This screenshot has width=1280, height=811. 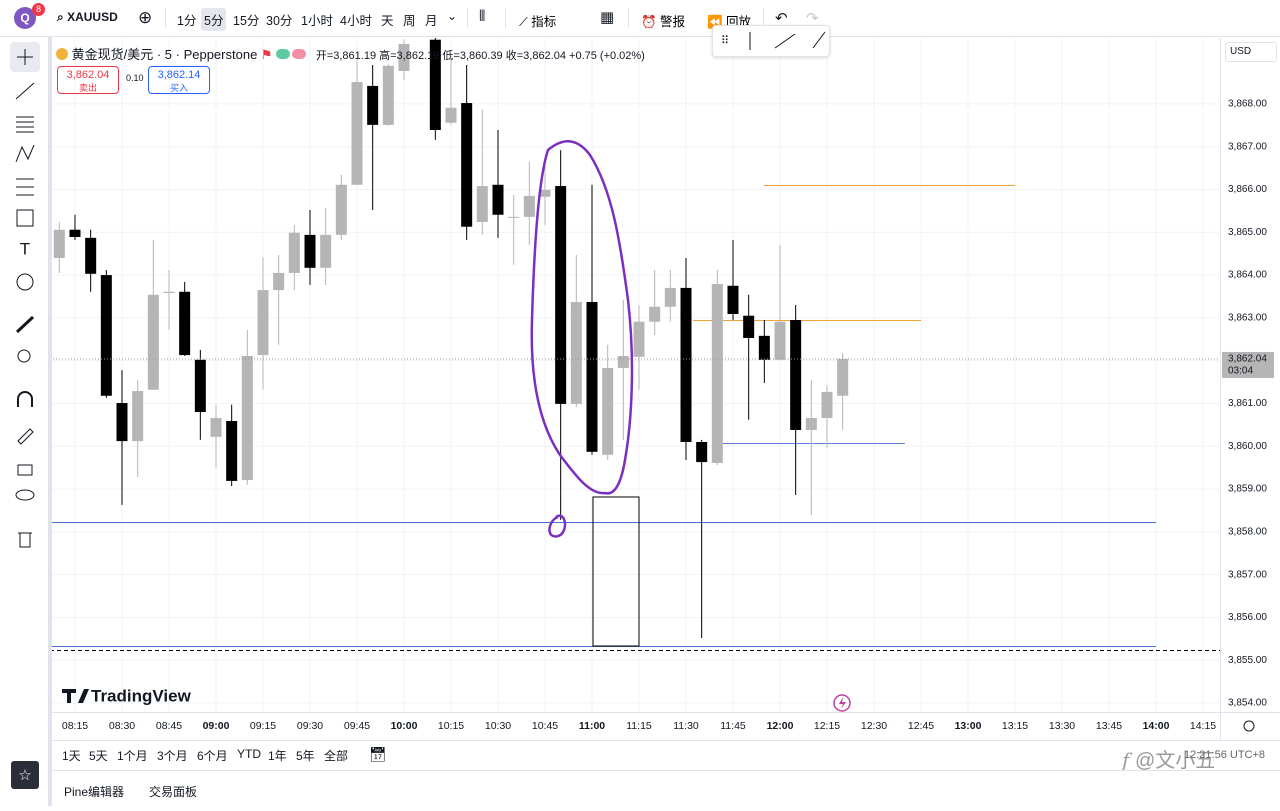 I want to click on magnet-tool, so click(x=25, y=399).